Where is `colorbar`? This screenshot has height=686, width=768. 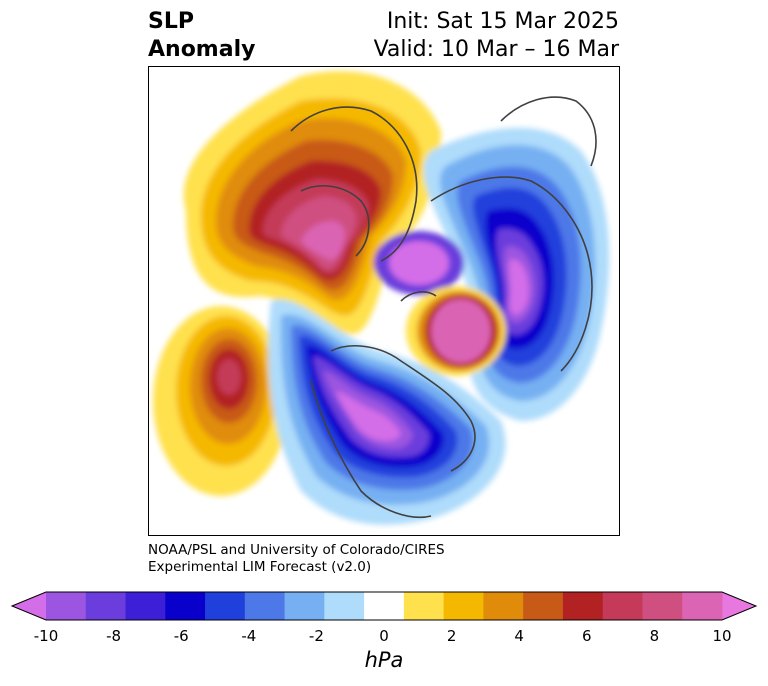
colorbar is located at coordinates (384, 606).